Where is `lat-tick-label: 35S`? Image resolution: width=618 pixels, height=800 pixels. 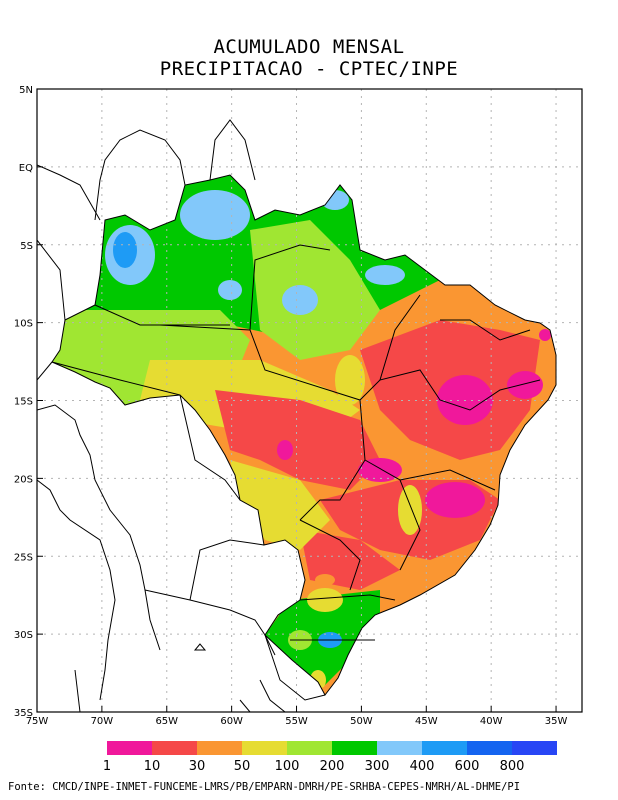 lat-tick-label: 35S is located at coordinates (23, 713).